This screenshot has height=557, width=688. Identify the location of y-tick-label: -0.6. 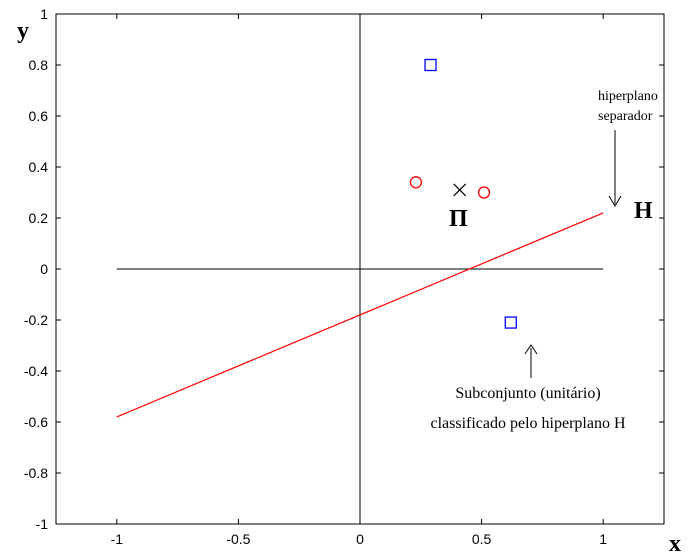
(36, 422).